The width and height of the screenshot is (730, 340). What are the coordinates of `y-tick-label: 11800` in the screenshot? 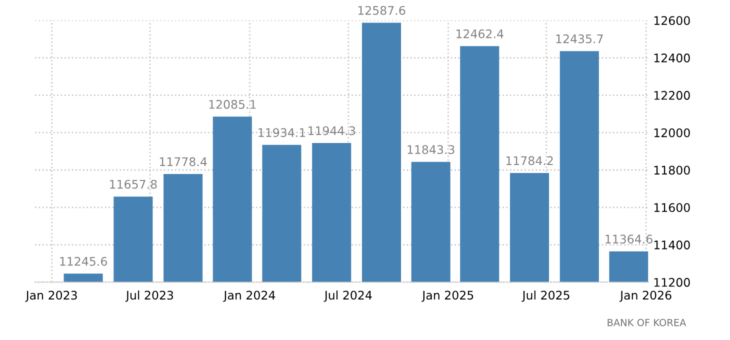 It's located at (672, 170).